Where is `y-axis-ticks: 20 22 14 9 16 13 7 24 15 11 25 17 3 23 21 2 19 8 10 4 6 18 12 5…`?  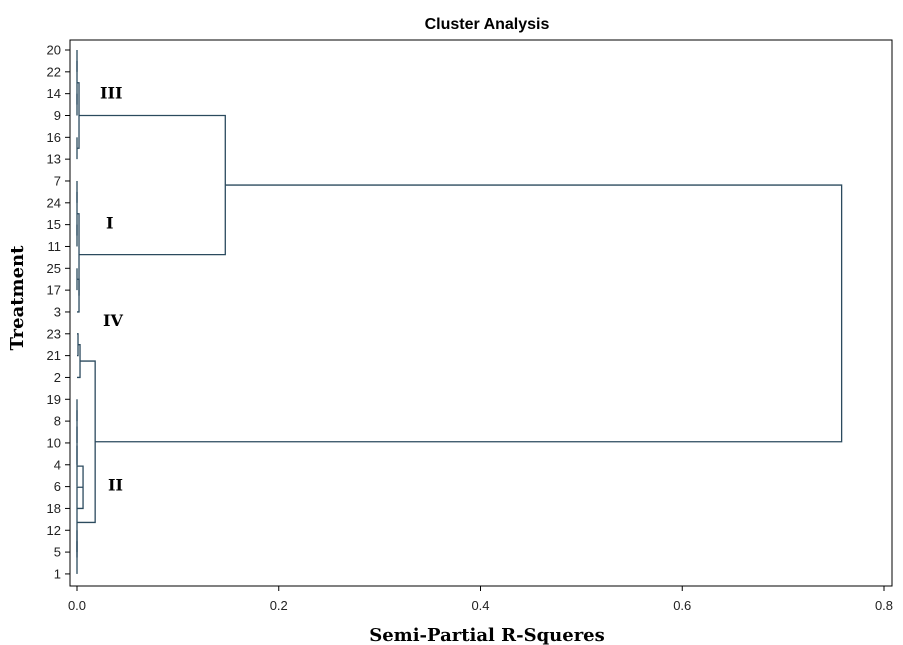
y-axis-ticks: 20 22 14 9 16 13 7 24 15 11 25 17 3 23 21 2 19 8 10 4 6 18 12 5… is located at coordinates (58, 312).